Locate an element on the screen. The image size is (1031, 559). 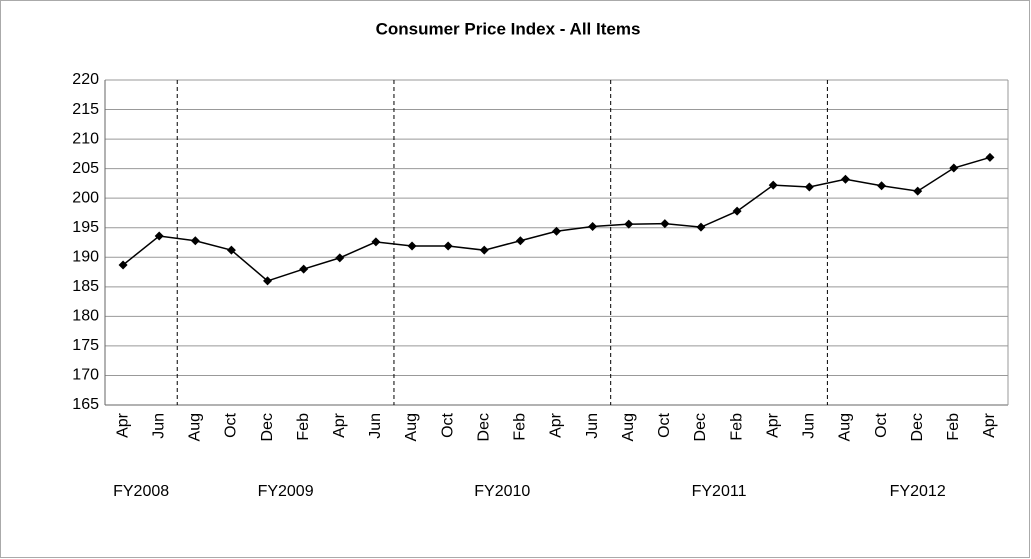
y-tick-label: 210 is located at coordinates (85, 138).